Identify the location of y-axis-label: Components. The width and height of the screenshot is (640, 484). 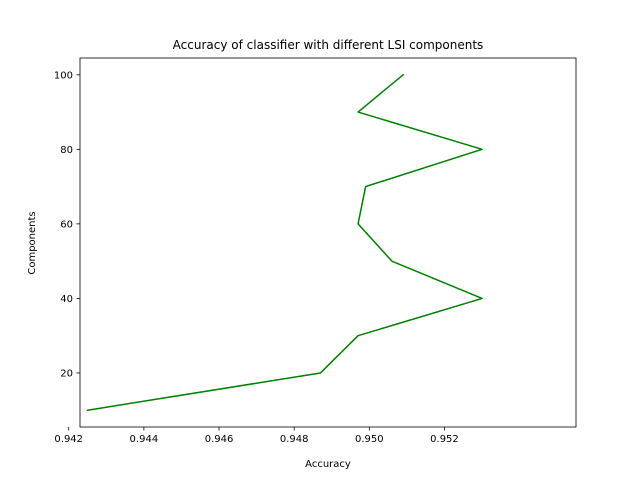
(32, 242).